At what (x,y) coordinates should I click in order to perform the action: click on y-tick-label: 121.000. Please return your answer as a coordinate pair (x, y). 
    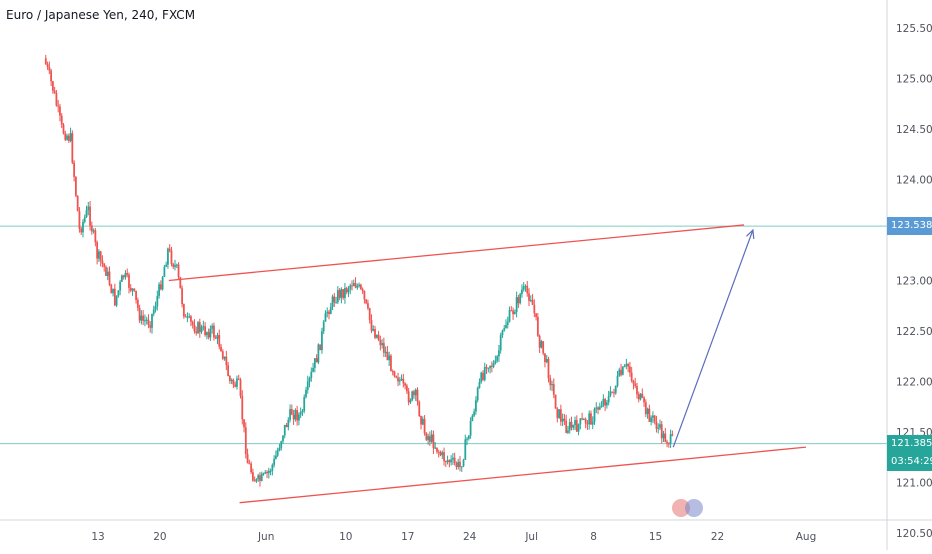
    Looking at the image, I should click on (914, 484).